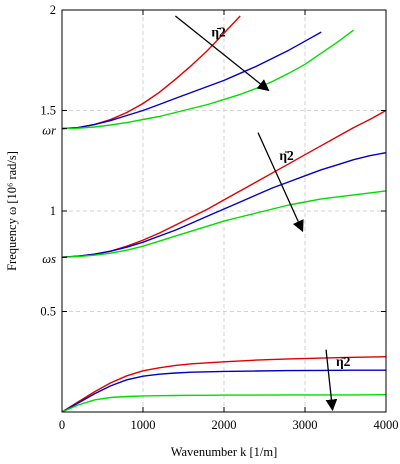 The height and width of the screenshot is (464, 400). What do you see at coordinates (224, 224) in the screenshot?
I see `series-line-middle` at bounding box center [224, 224].